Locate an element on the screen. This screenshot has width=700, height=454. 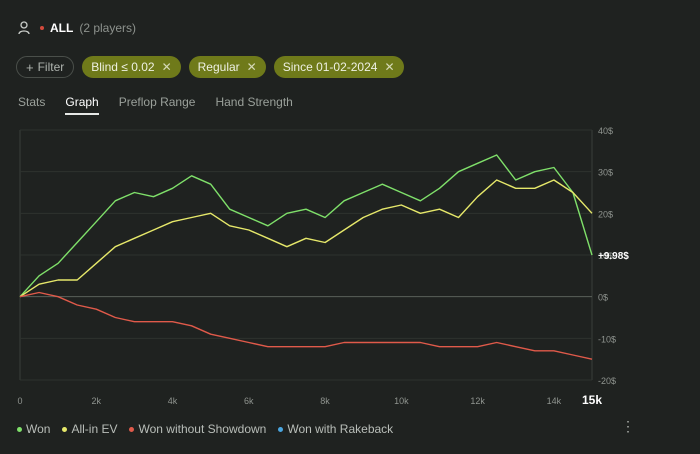
x-tick-label: 15k is located at coordinates (592, 400).